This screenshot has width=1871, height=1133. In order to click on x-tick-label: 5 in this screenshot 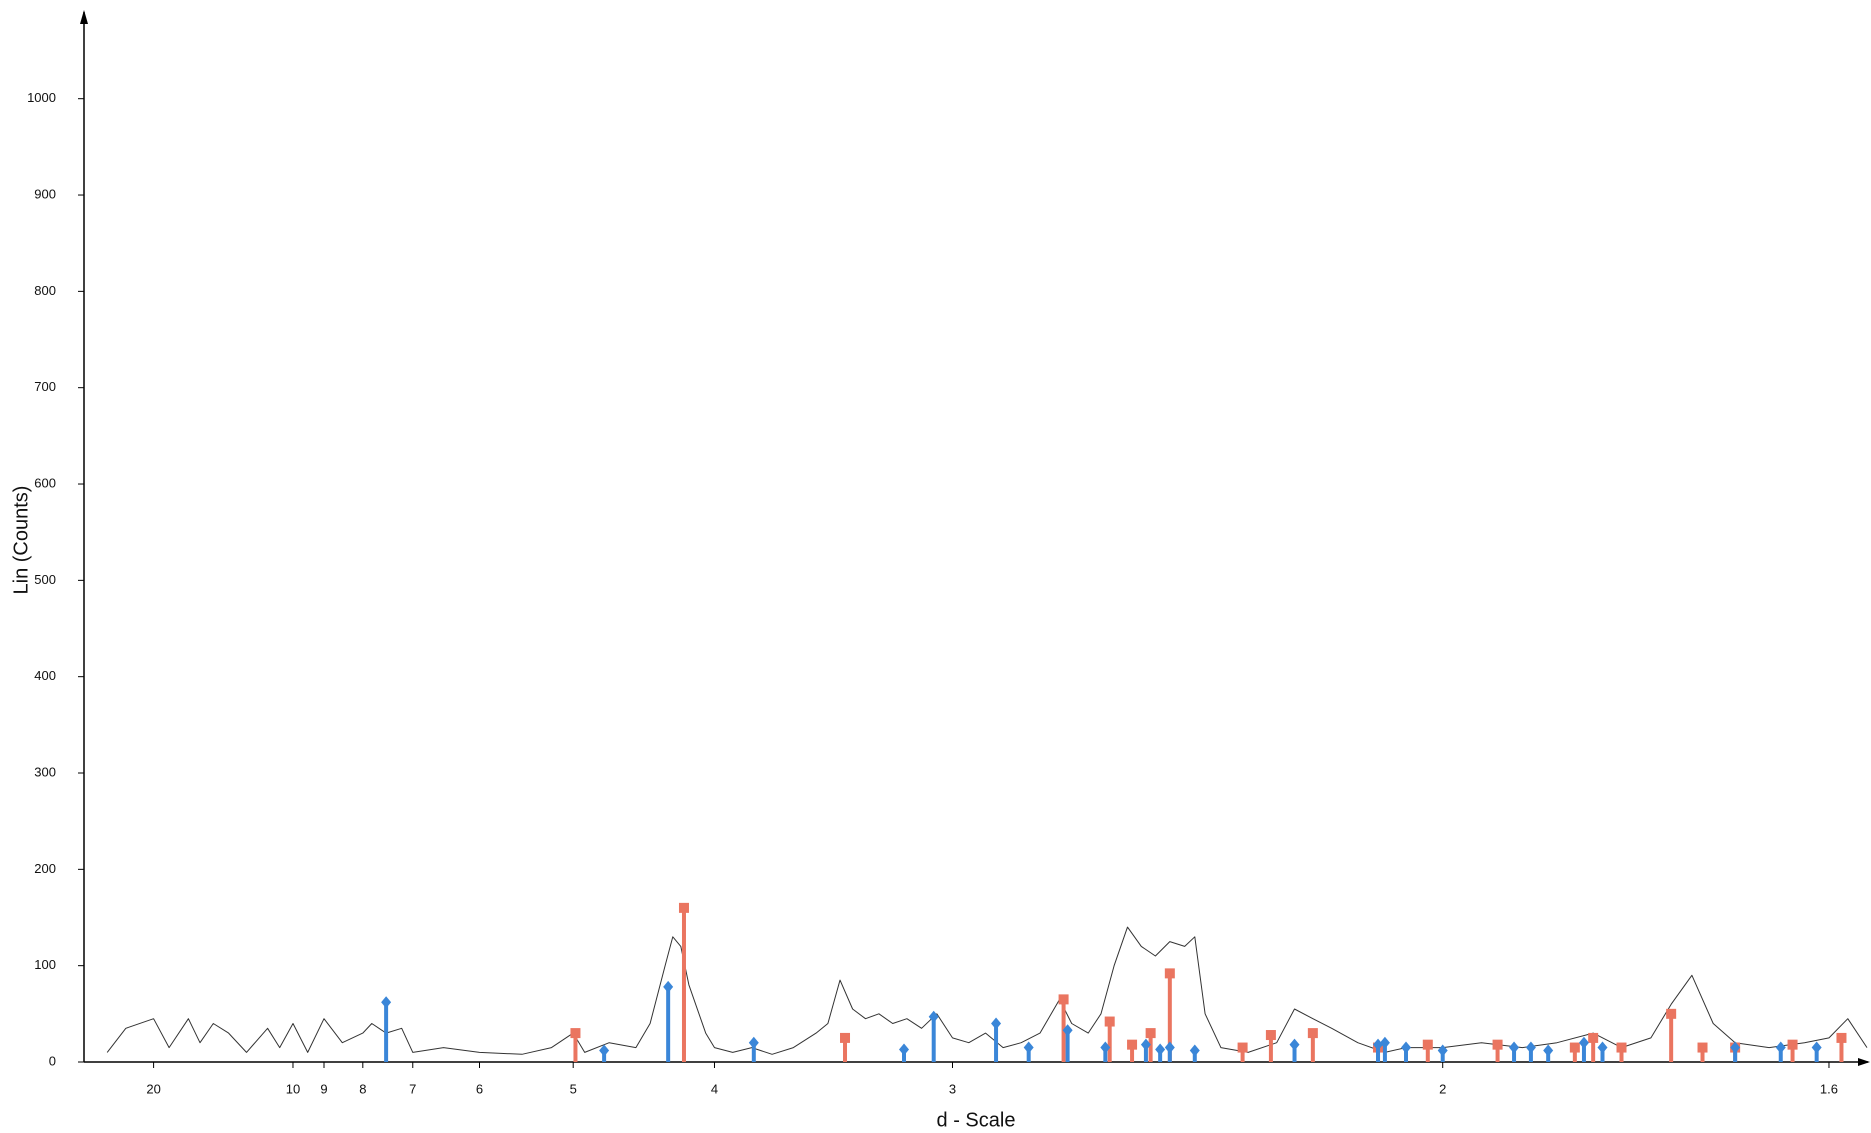, I will do `click(573, 1088)`.